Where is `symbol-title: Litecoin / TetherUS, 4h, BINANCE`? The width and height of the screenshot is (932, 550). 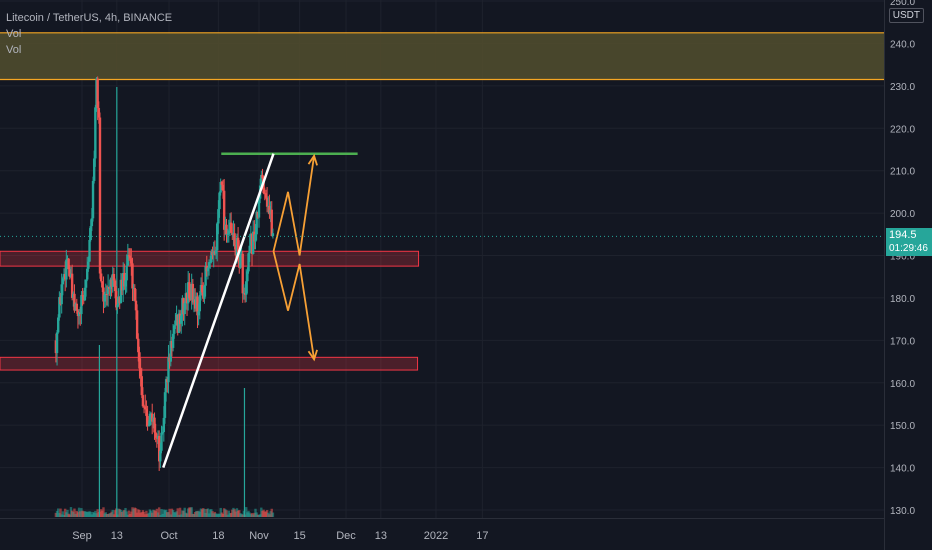
symbol-title: Litecoin / TetherUS, 4h, BINANCE is located at coordinates (89, 18).